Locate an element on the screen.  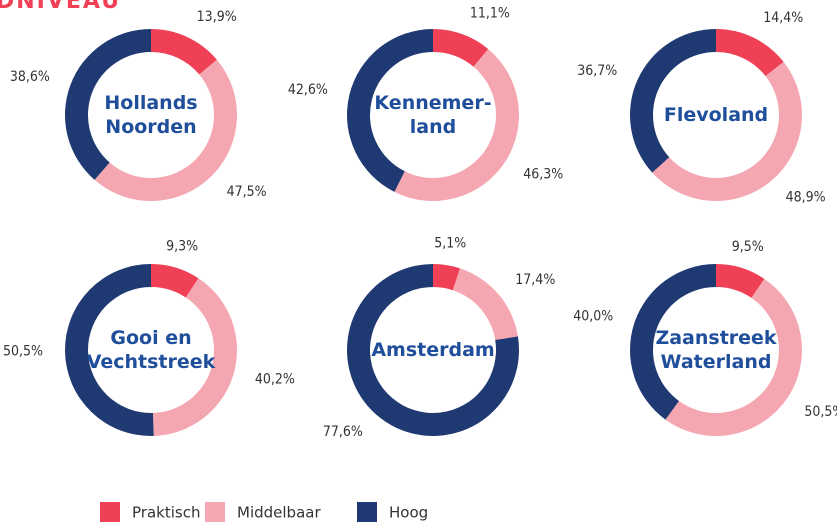
value-label: 14,4% is located at coordinates (783, 18).